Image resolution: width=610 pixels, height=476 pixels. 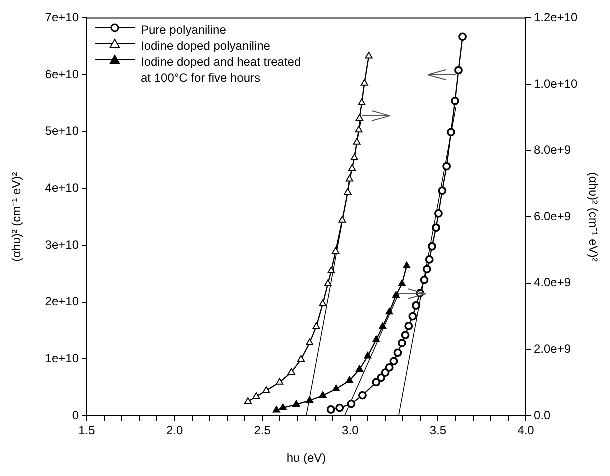 I want to click on y2-tick-label: 0.0, so click(x=543, y=415).